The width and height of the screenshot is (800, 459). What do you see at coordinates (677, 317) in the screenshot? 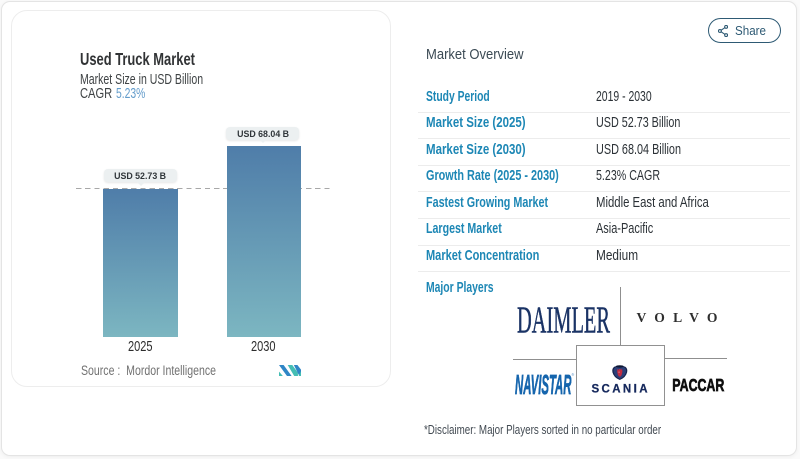
I see `svg-text: VOLVO` at bounding box center [677, 317].